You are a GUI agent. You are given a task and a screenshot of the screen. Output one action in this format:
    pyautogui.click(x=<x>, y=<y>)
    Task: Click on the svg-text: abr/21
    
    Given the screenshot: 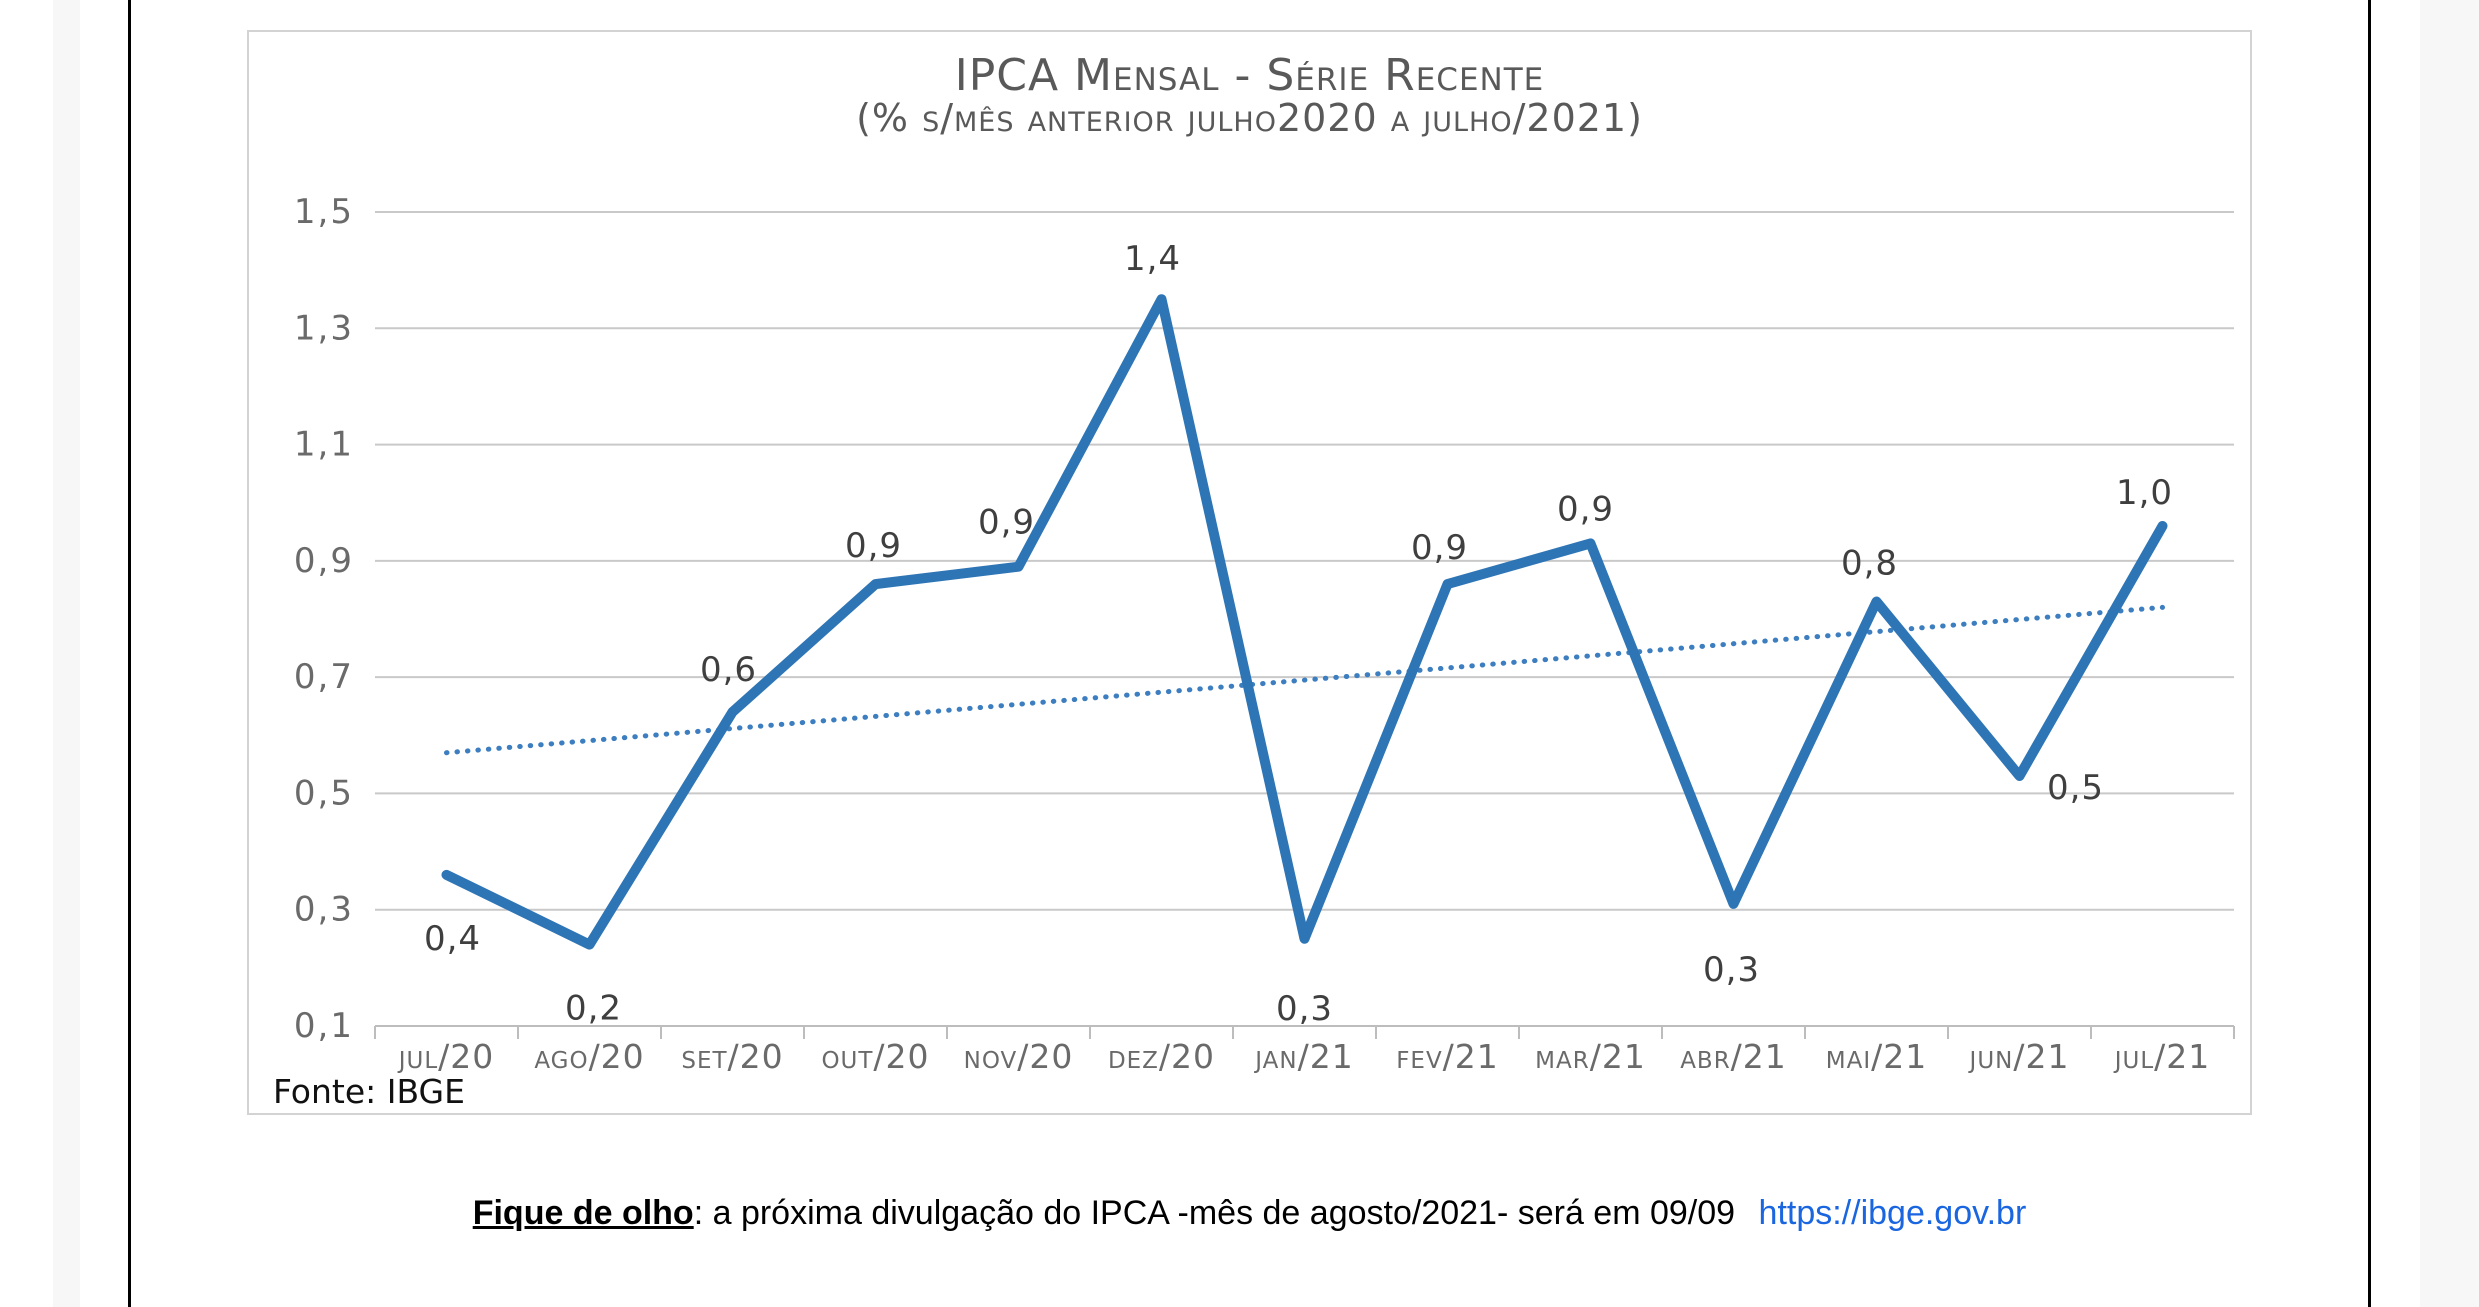 What is the action you would take?
    pyautogui.click(x=1733, y=1056)
    